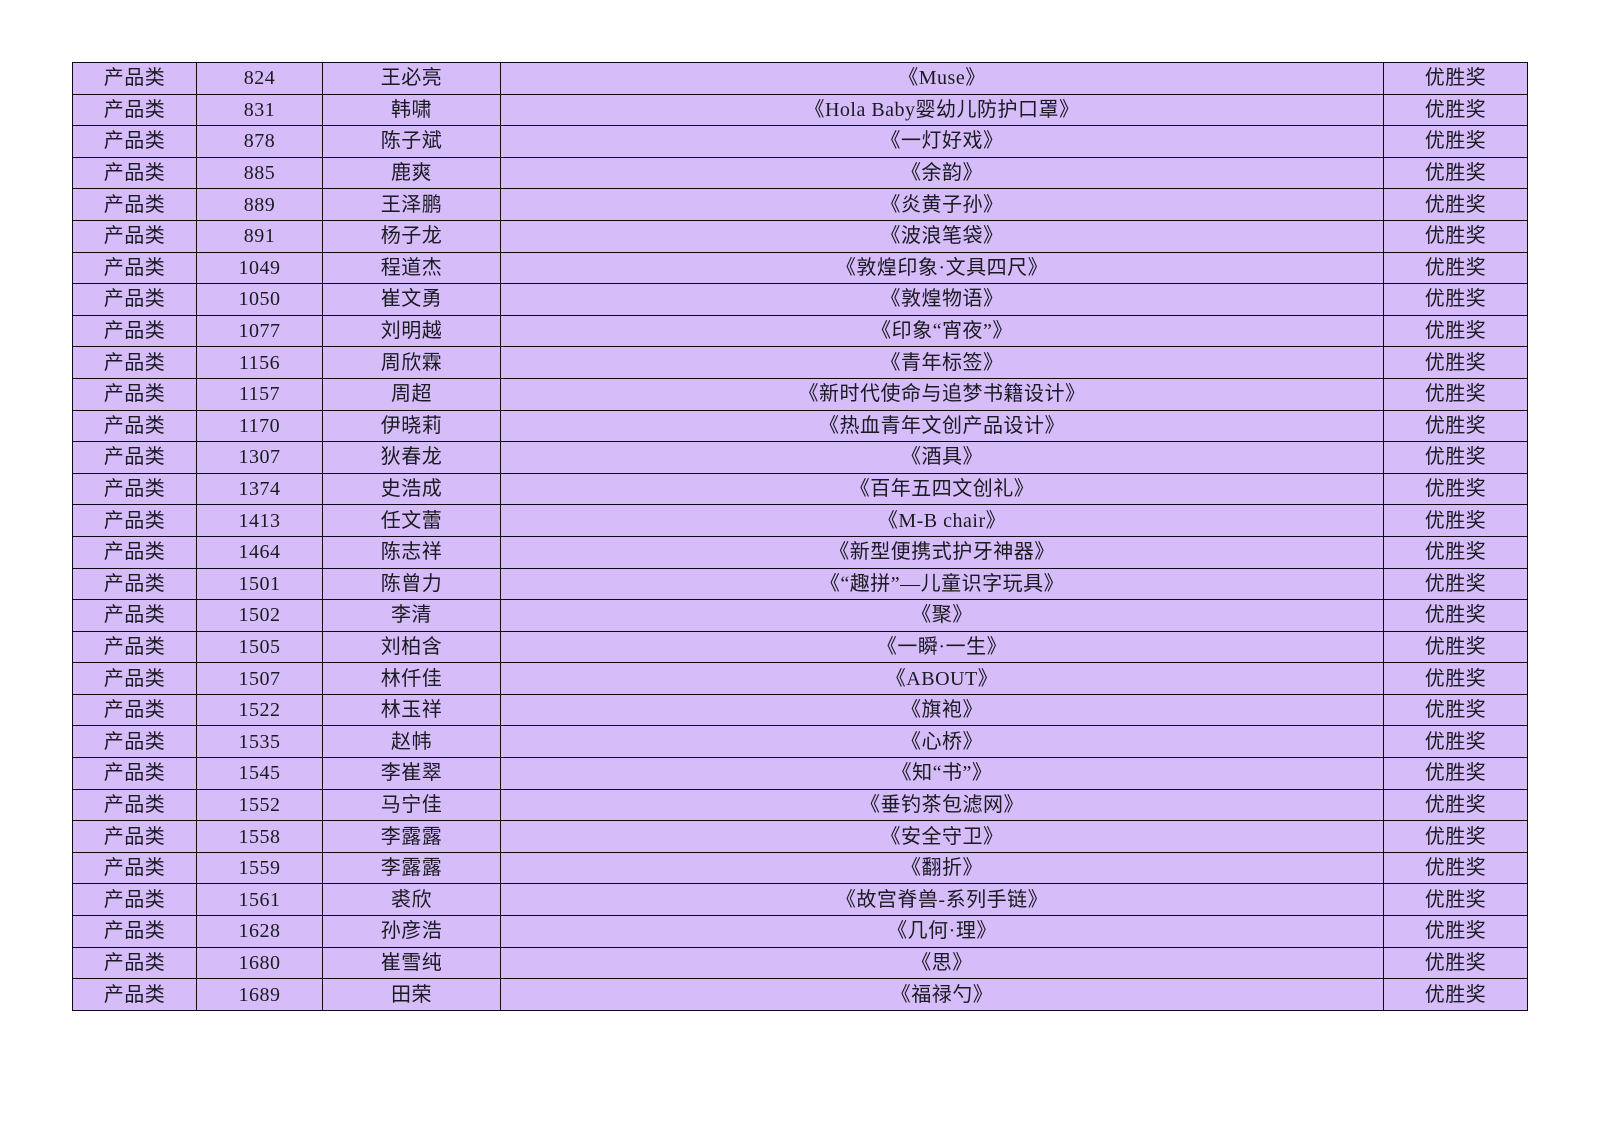 The width and height of the screenshot is (1600, 1130). Describe the element at coordinates (942, 836) in the screenshot. I see `cell-title: 《安全守卫》` at that location.